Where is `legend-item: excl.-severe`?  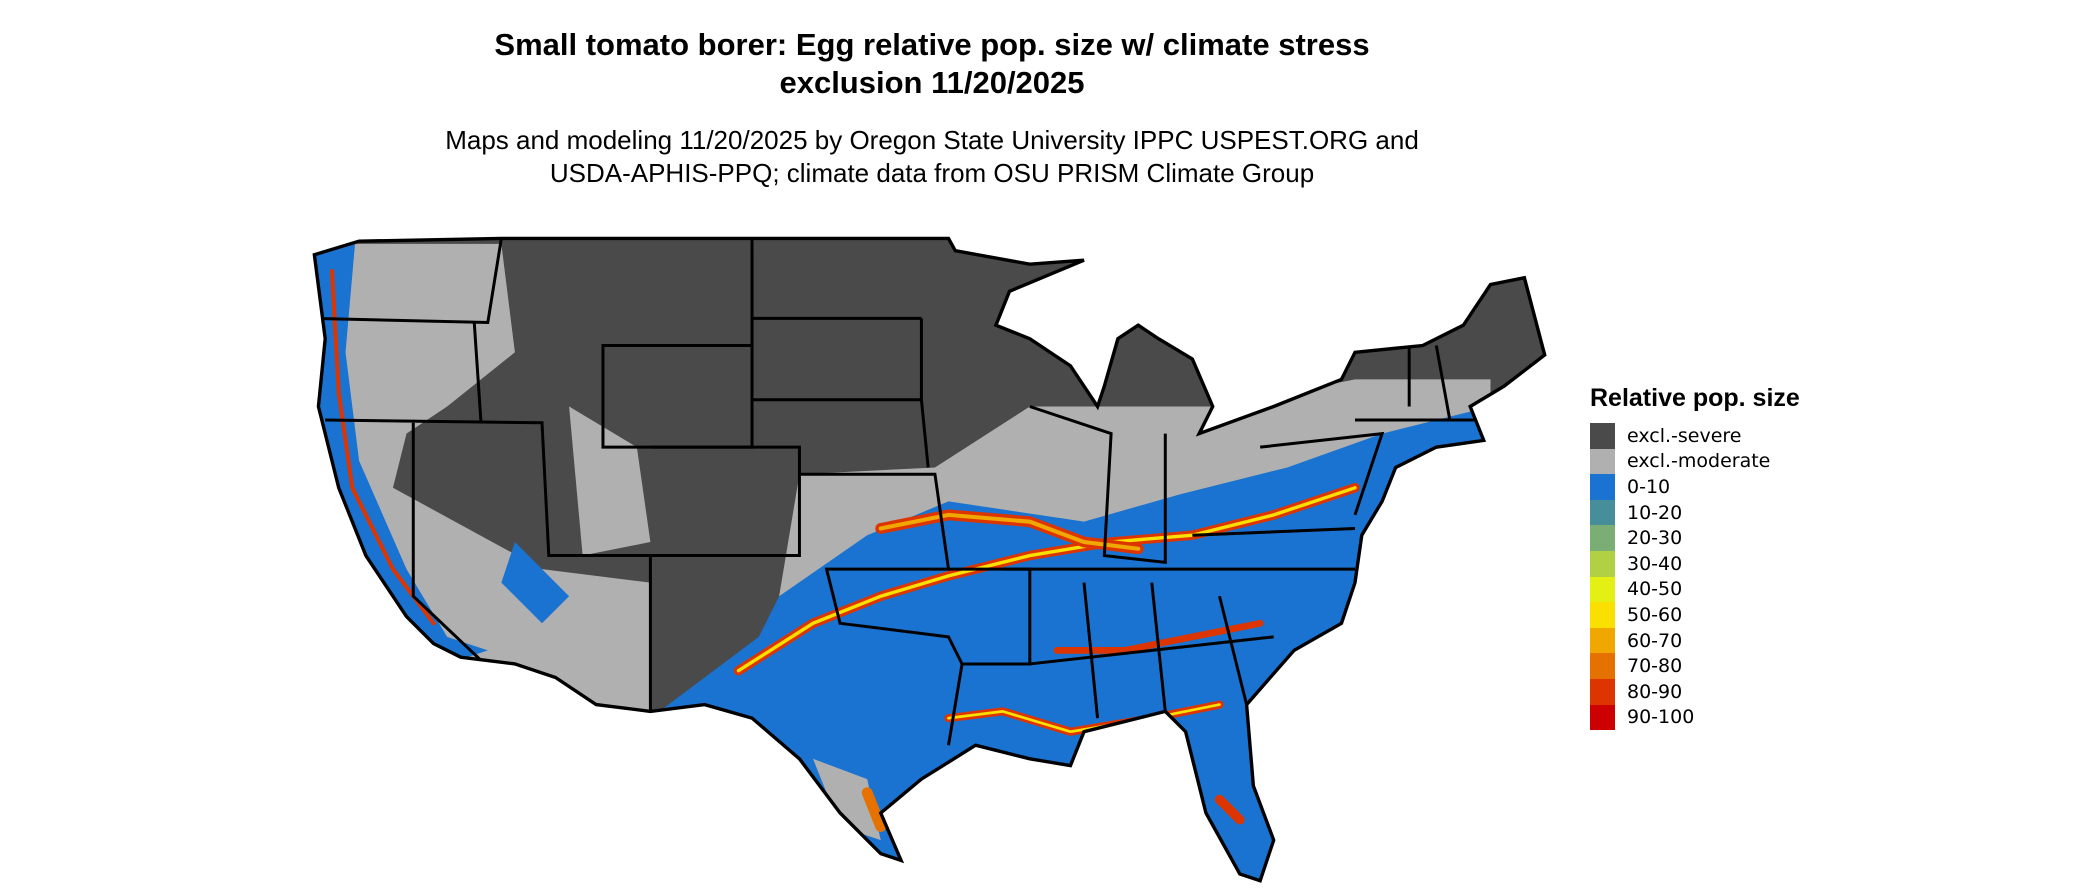 legend-item: excl.-severe is located at coordinates (1695, 436).